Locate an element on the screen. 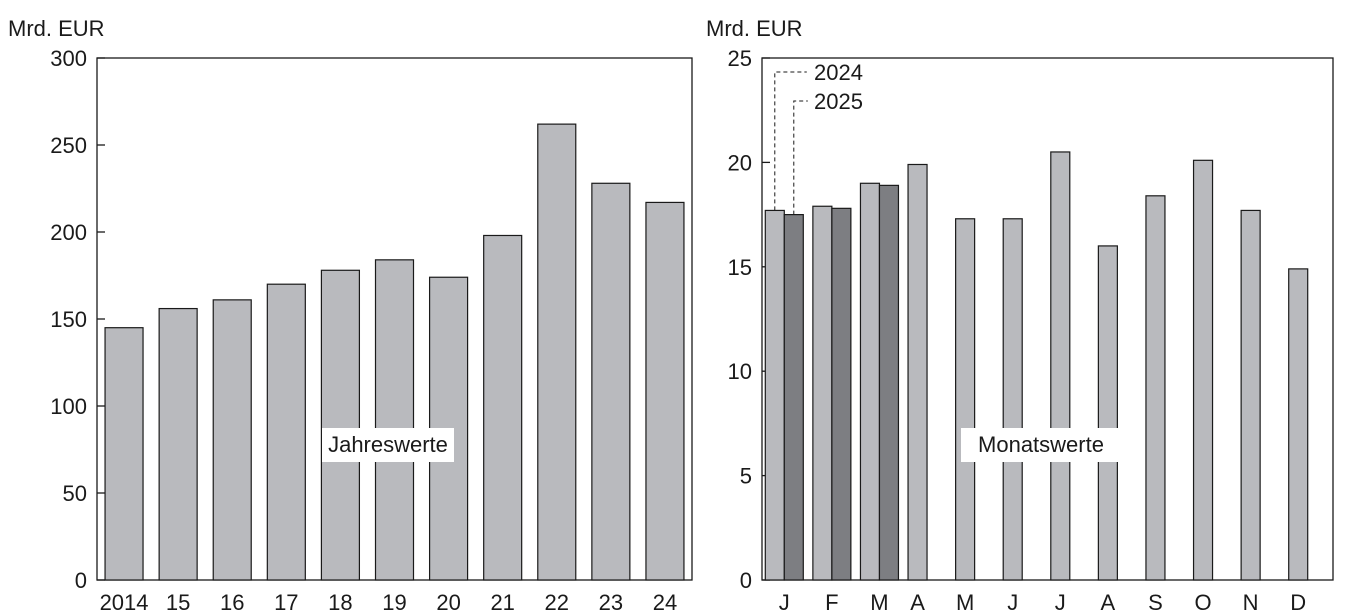 The image size is (1362, 615). x-tick-label: D is located at coordinates (1298, 602).